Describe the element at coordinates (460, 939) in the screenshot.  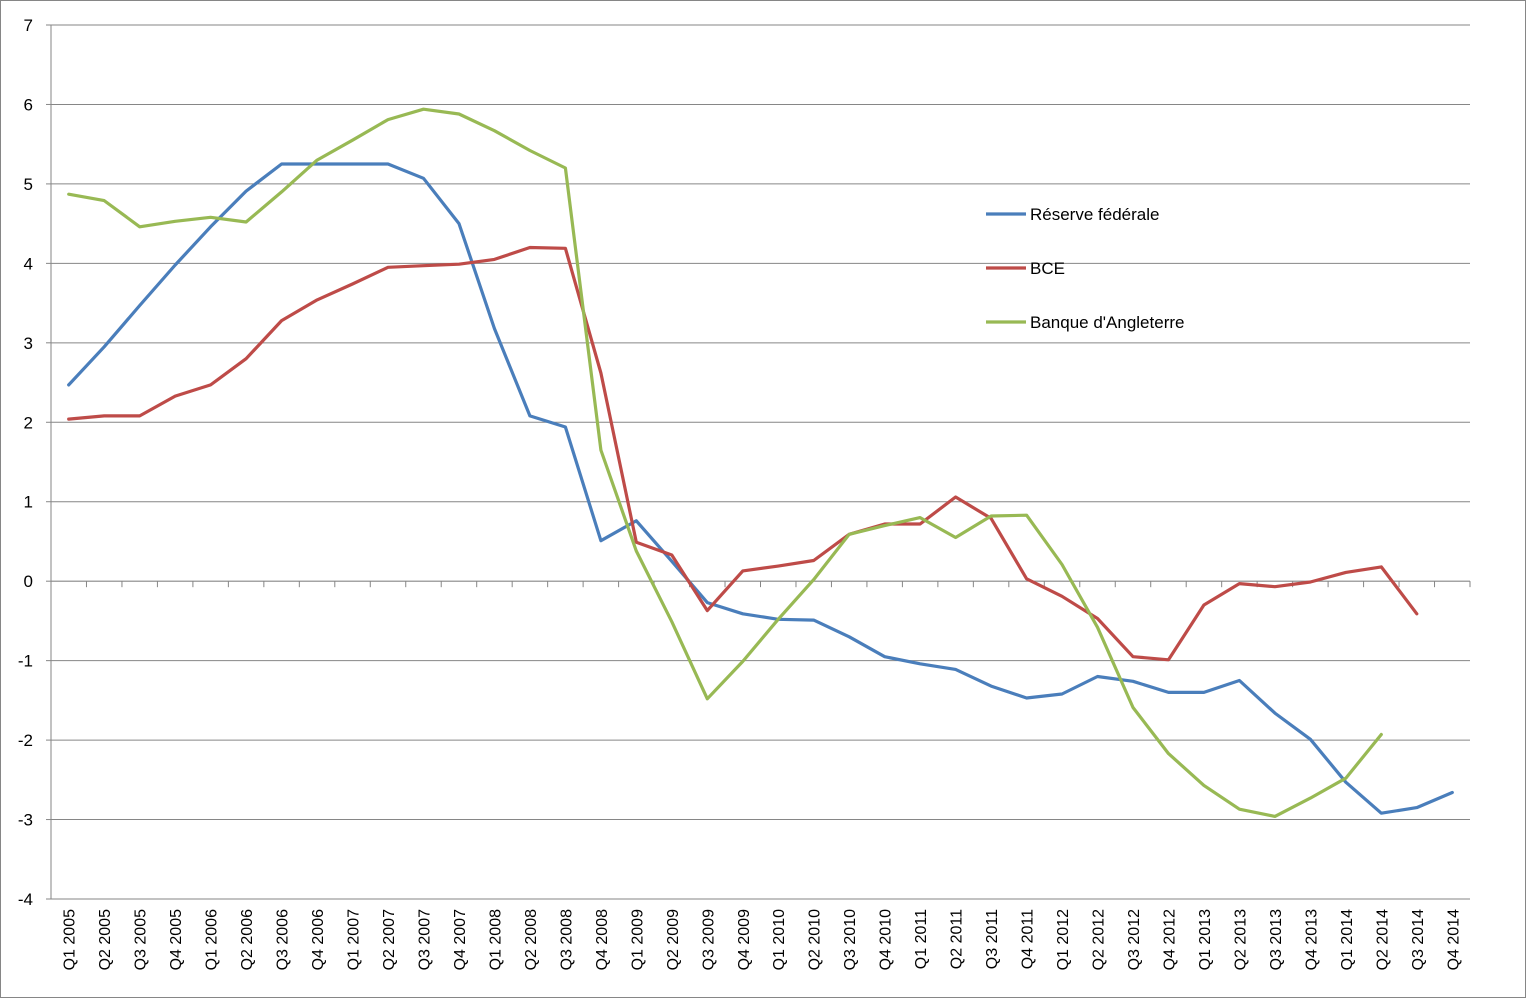
I see `x-tick-label: Q4 2007` at that location.